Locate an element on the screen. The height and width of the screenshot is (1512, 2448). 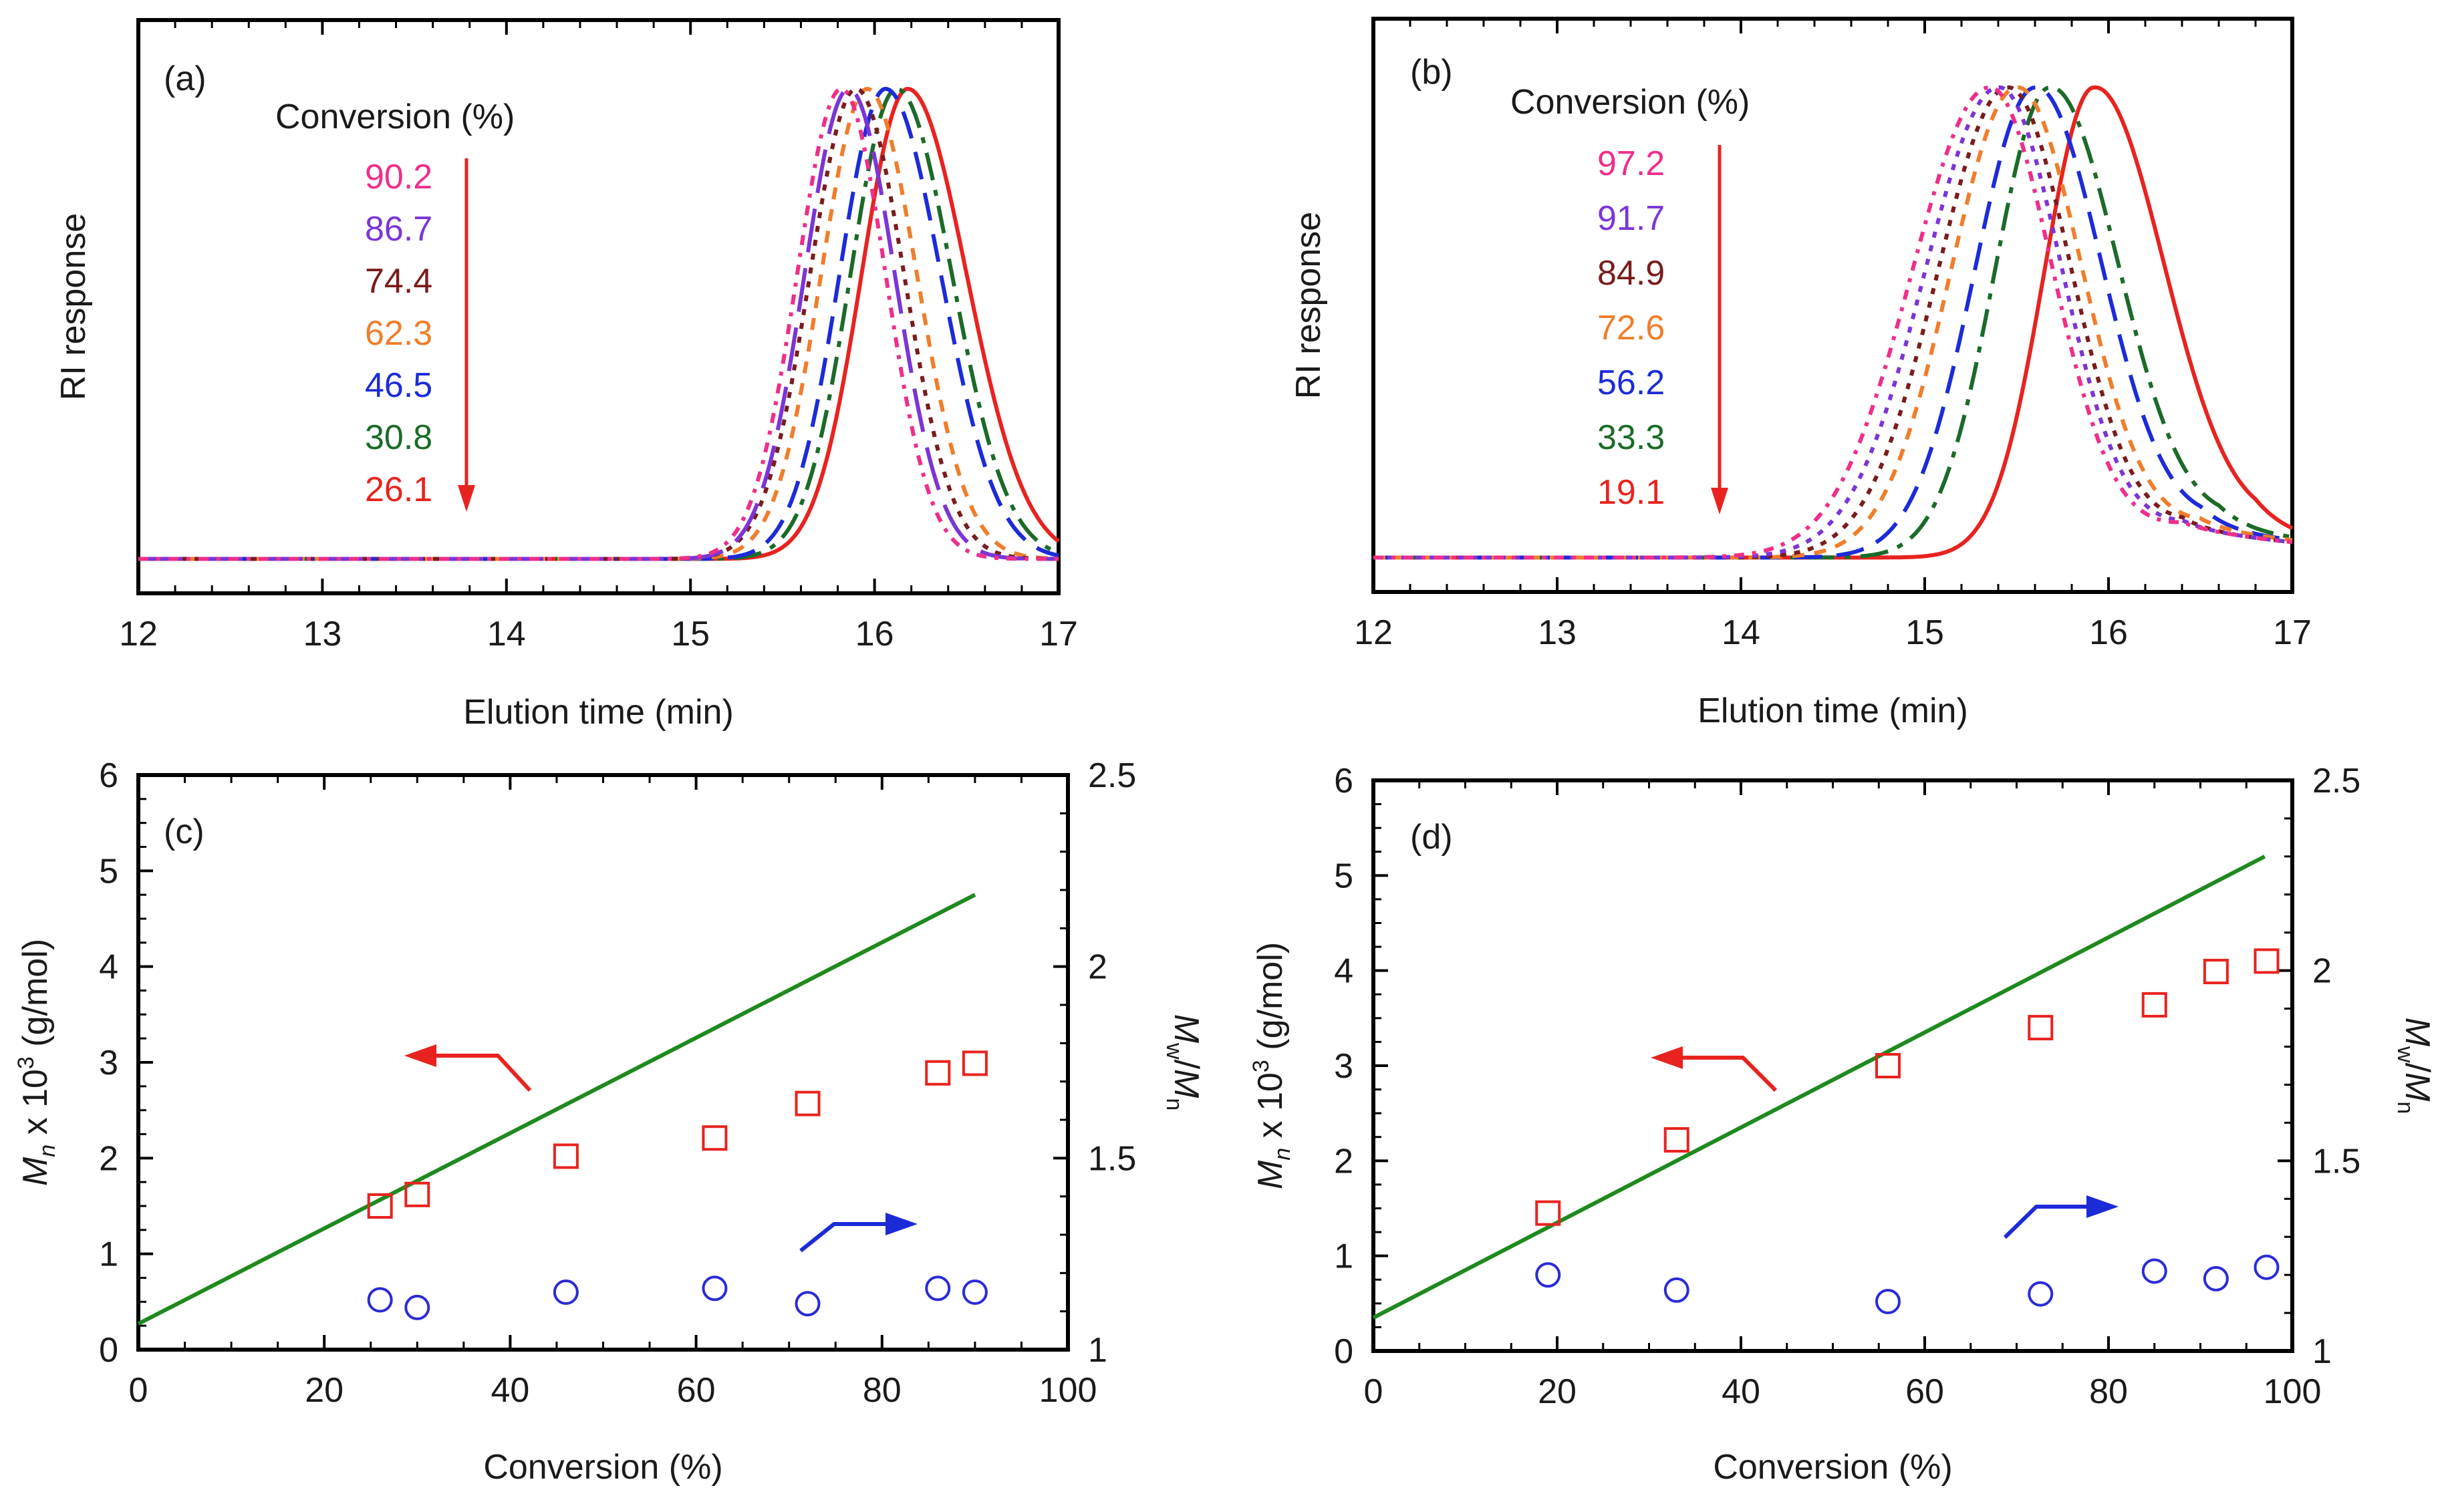
x-tick-label: 60 is located at coordinates (1924, 1391).